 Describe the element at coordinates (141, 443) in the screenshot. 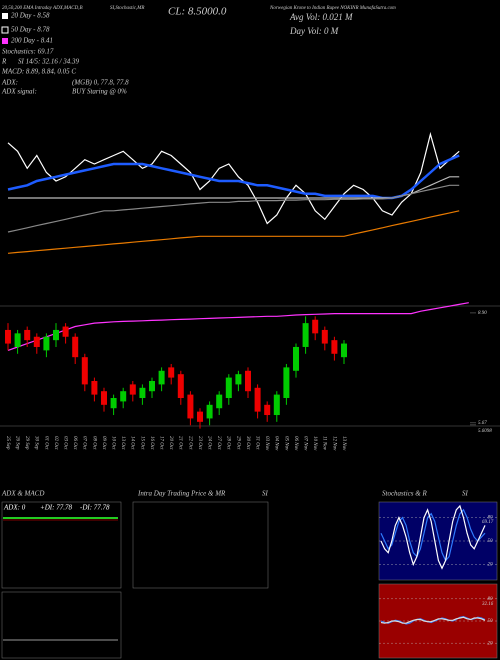

I see `x-tick-label: 15 Oct` at that location.